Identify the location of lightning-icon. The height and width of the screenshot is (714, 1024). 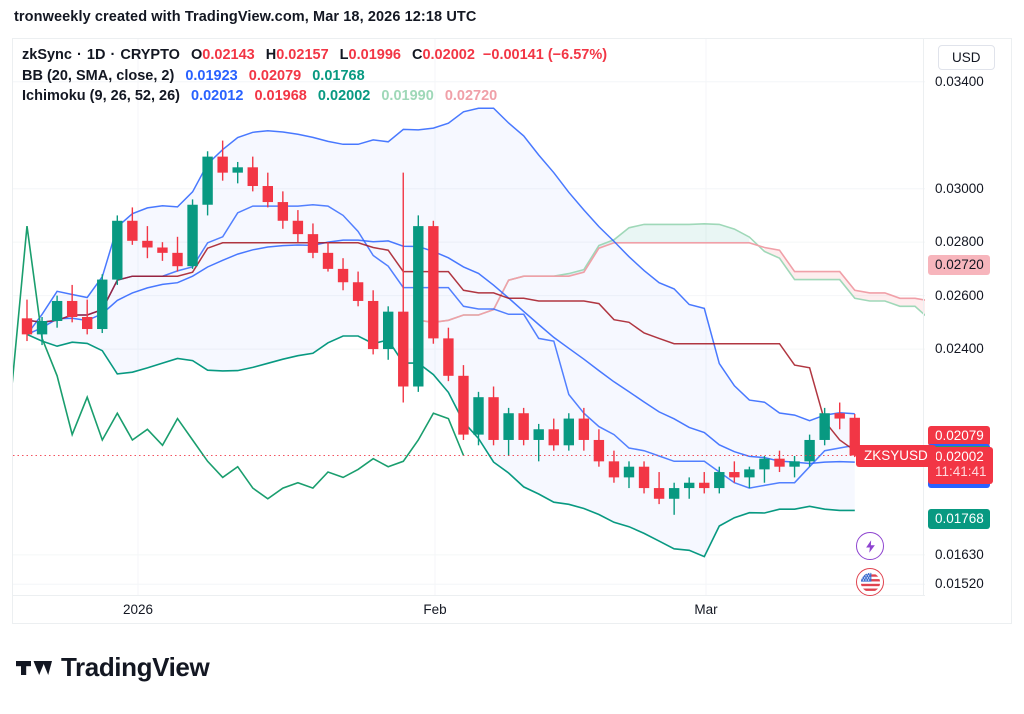
(870, 546).